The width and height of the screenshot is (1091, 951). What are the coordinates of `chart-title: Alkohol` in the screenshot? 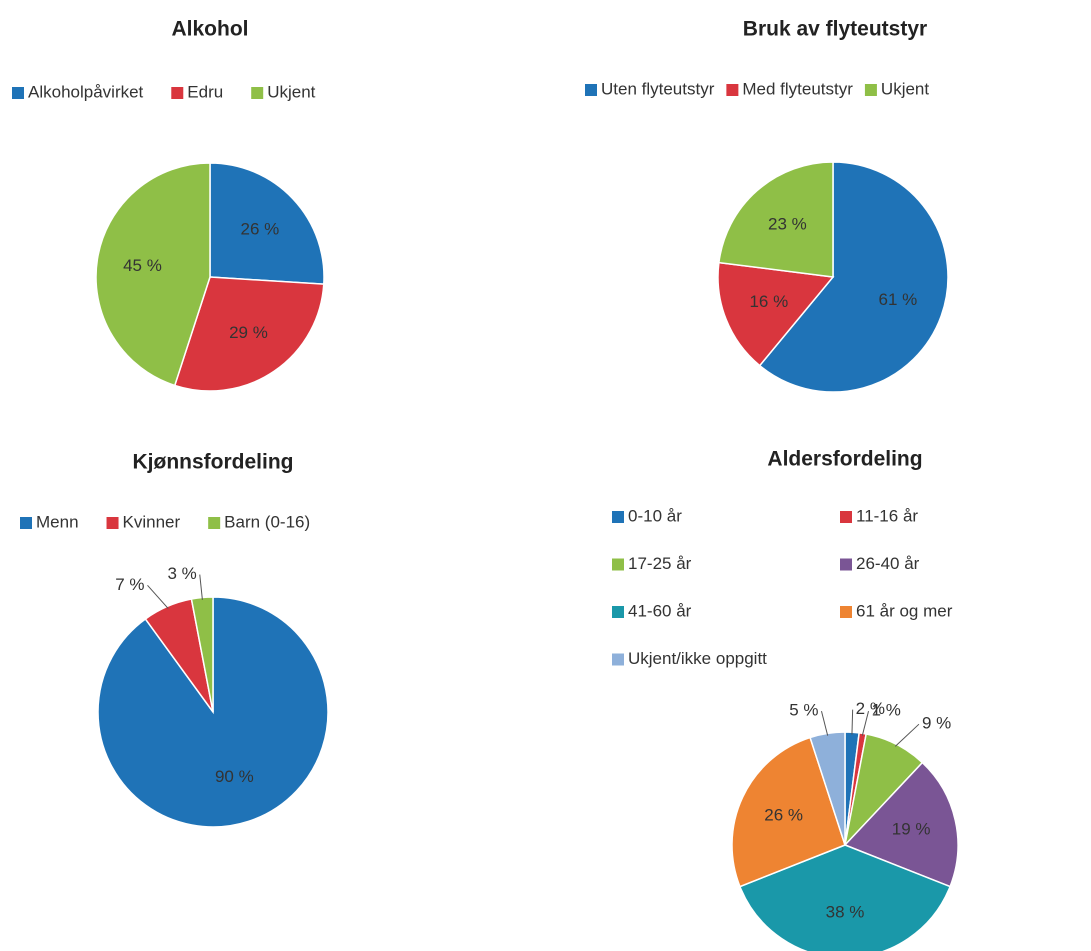 It's located at (210, 29).